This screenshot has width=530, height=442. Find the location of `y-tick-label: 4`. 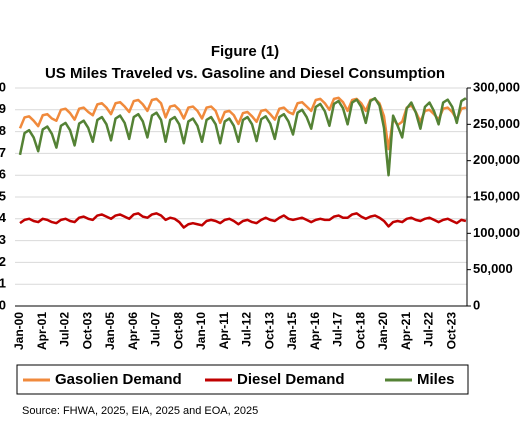

y-tick-label: 4 is located at coordinates (3, 217).